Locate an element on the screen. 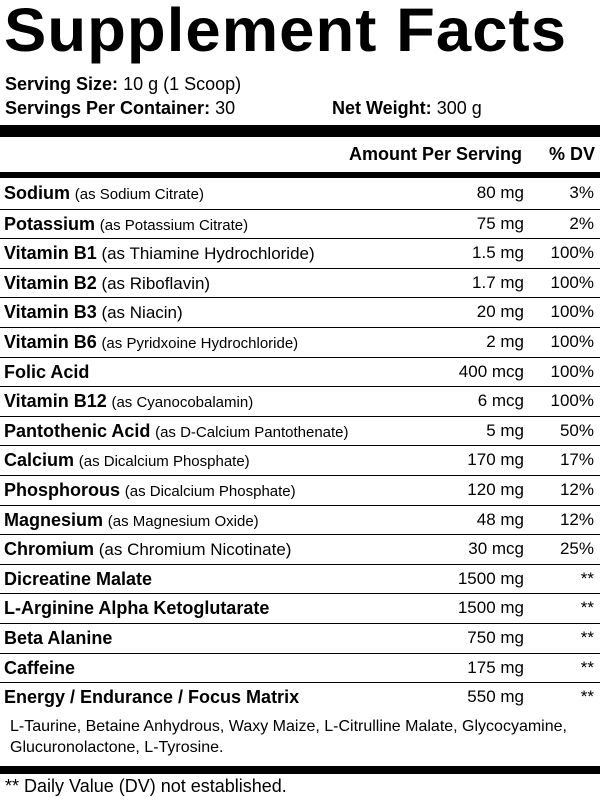 Image resolution: width=600 pixels, height=800 pixels. nutrient-name: Vitamin B3 is located at coordinates (50, 312).